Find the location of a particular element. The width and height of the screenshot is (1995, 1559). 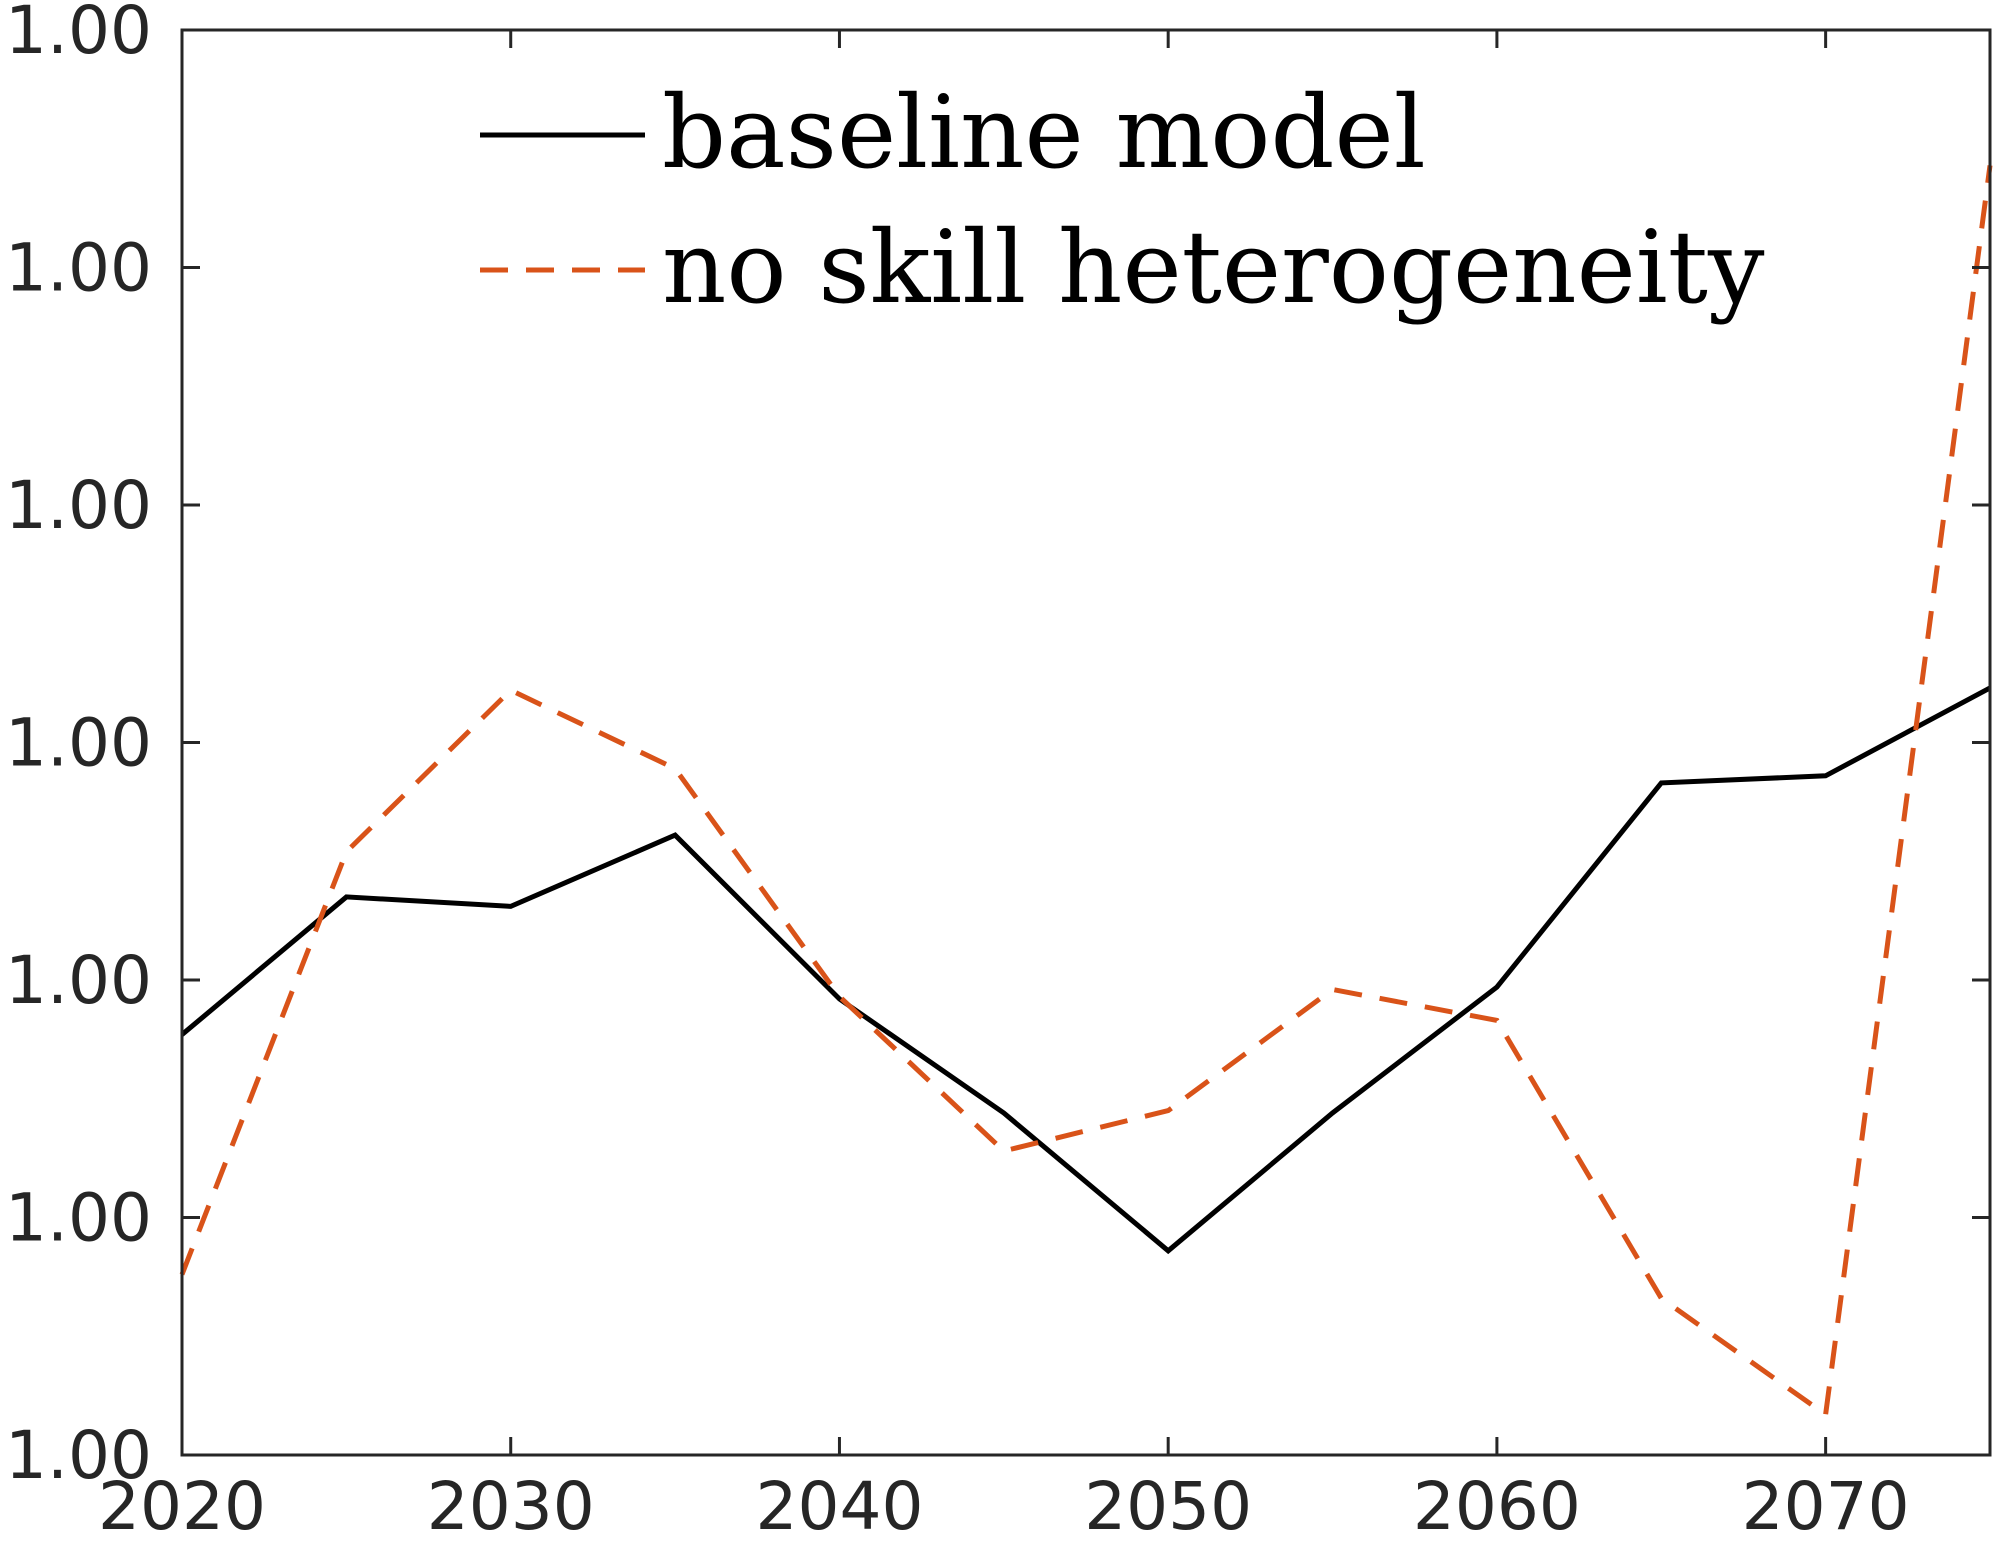

x-tick-label: 2050 is located at coordinates (1168, 1506).